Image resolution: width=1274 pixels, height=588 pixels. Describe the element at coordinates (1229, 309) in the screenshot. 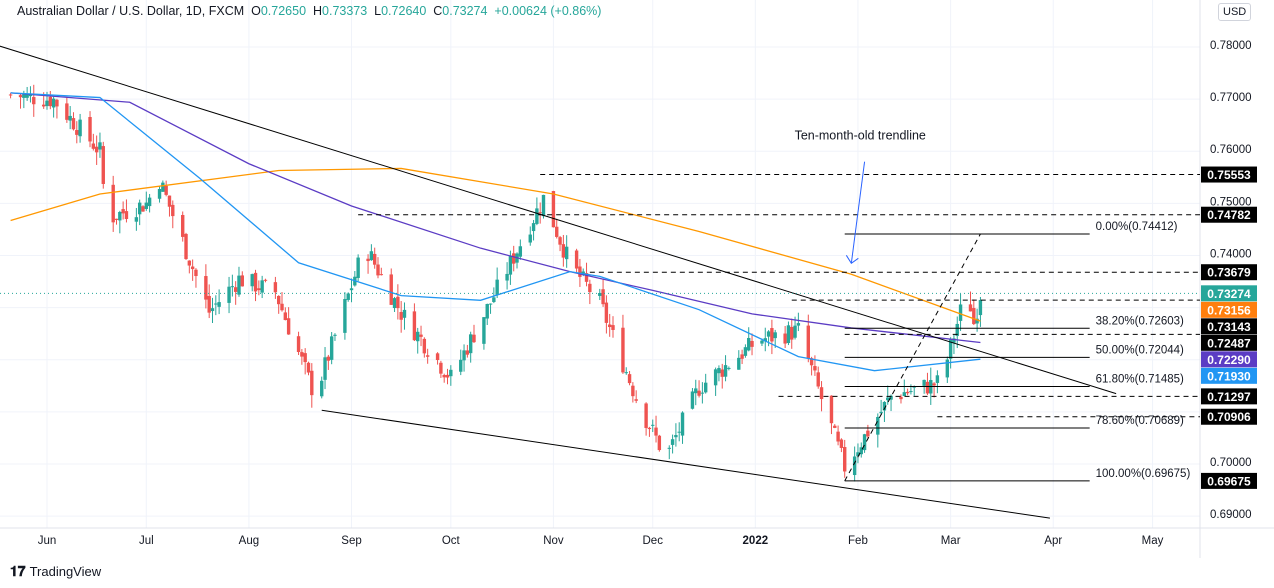

I see `price-axis-label: 0.73156` at that location.